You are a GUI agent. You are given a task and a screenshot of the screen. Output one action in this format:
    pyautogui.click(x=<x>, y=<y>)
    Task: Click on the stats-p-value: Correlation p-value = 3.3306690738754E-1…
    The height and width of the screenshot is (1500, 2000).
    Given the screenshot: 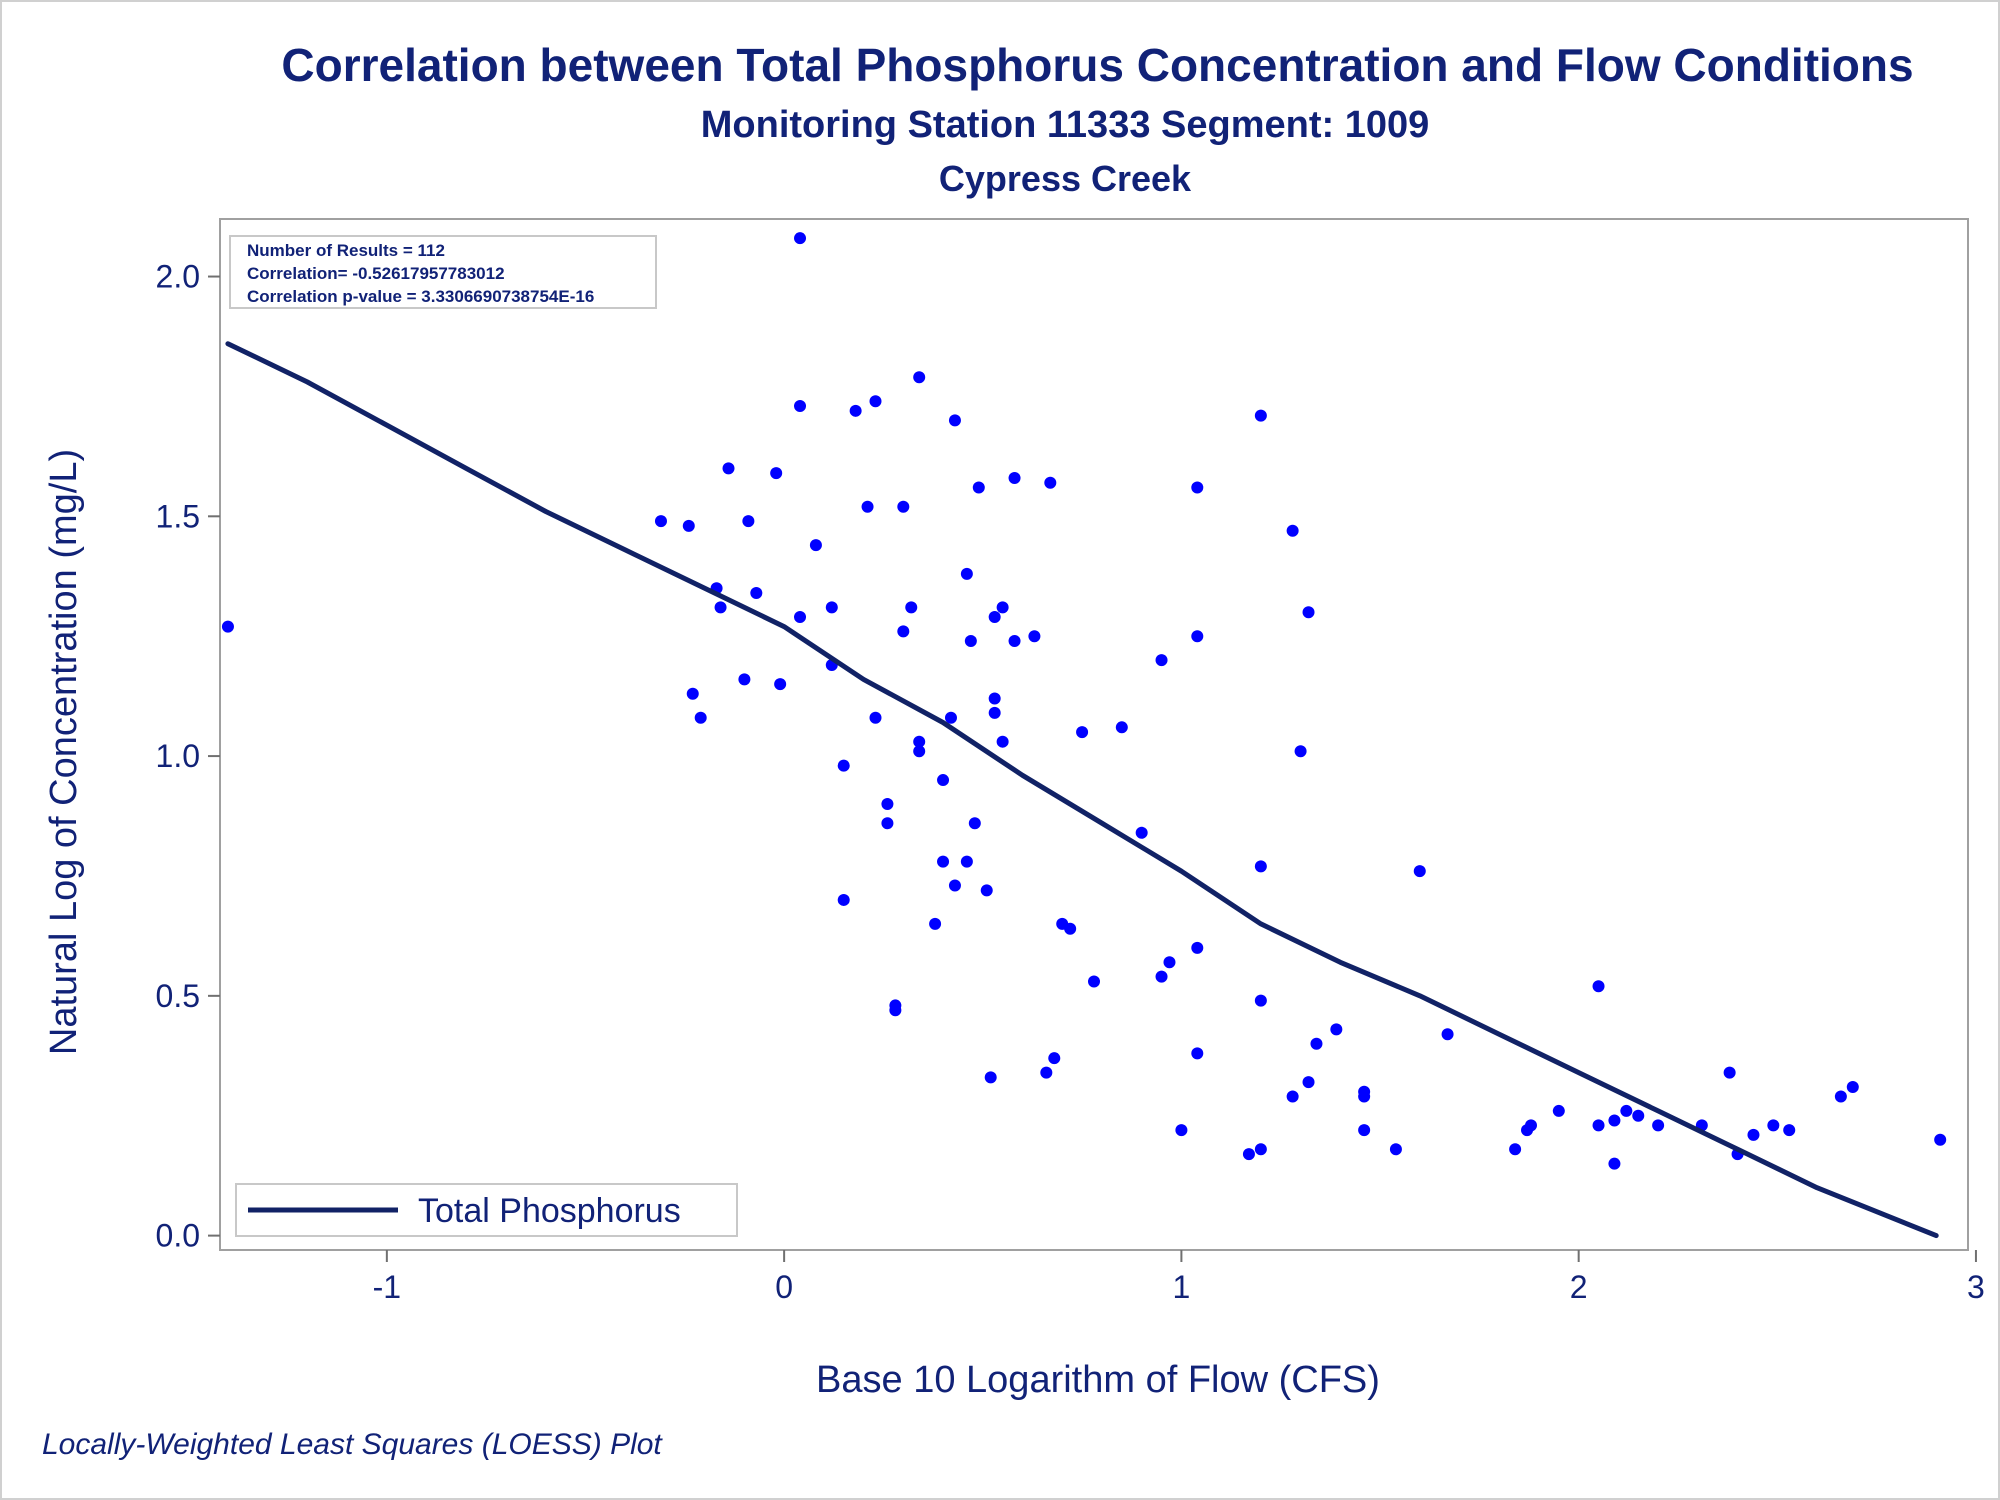 What is the action you would take?
    pyautogui.click(x=420, y=296)
    